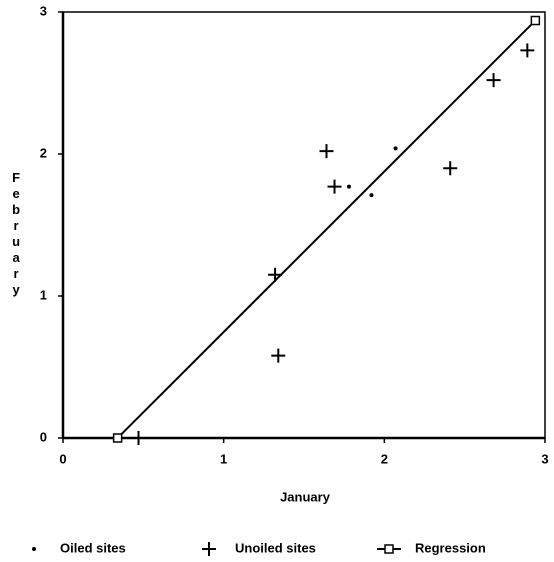 The width and height of the screenshot is (554, 562). I want to click on x-tick-label: 2, so click(384, 458).